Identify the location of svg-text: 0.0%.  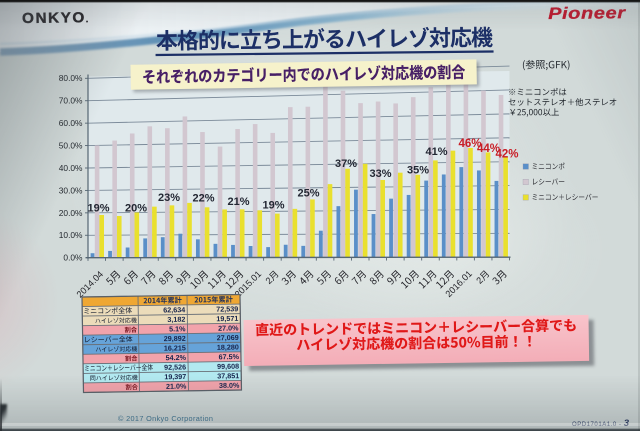
(73, 258).